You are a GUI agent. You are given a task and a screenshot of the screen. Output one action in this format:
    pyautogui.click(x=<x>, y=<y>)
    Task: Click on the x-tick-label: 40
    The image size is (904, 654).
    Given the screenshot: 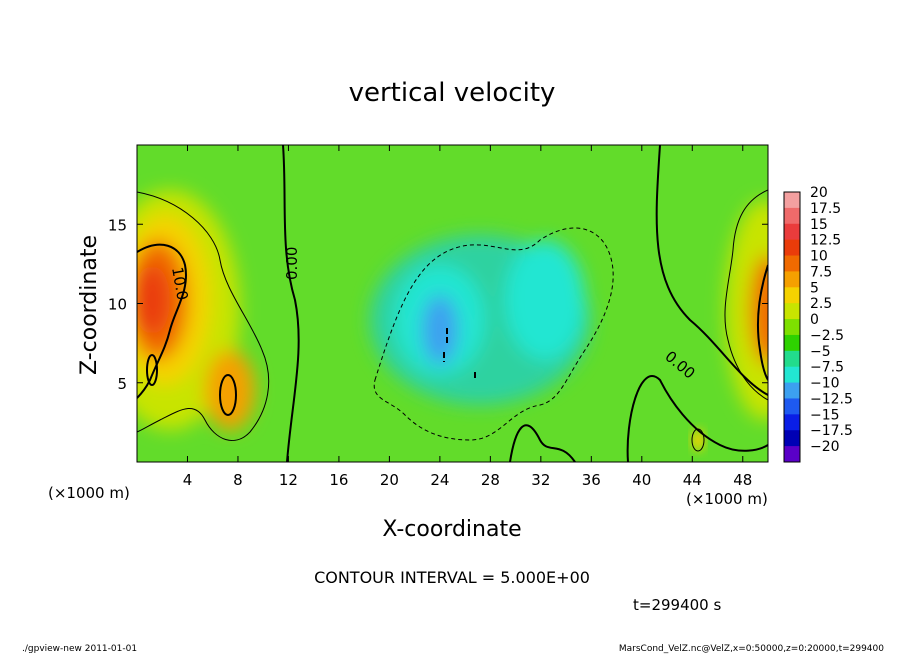 What is the action you would take?
    pyautogui.click(x=641, y=480)
    